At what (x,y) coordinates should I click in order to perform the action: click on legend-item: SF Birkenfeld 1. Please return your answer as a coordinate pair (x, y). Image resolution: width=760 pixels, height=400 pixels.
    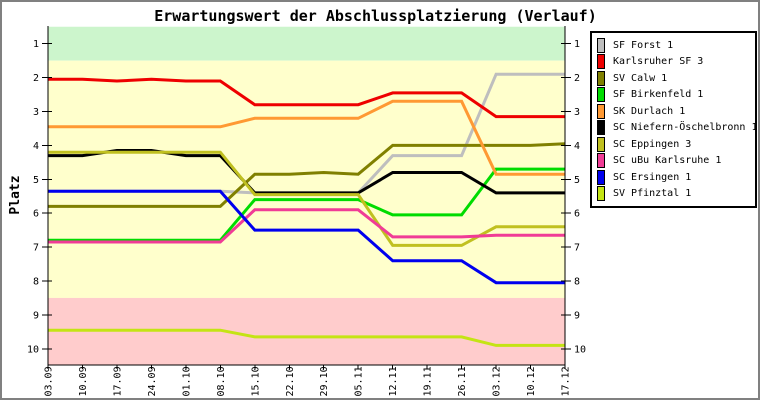
    Looking at the image, I should click on (673, 95).